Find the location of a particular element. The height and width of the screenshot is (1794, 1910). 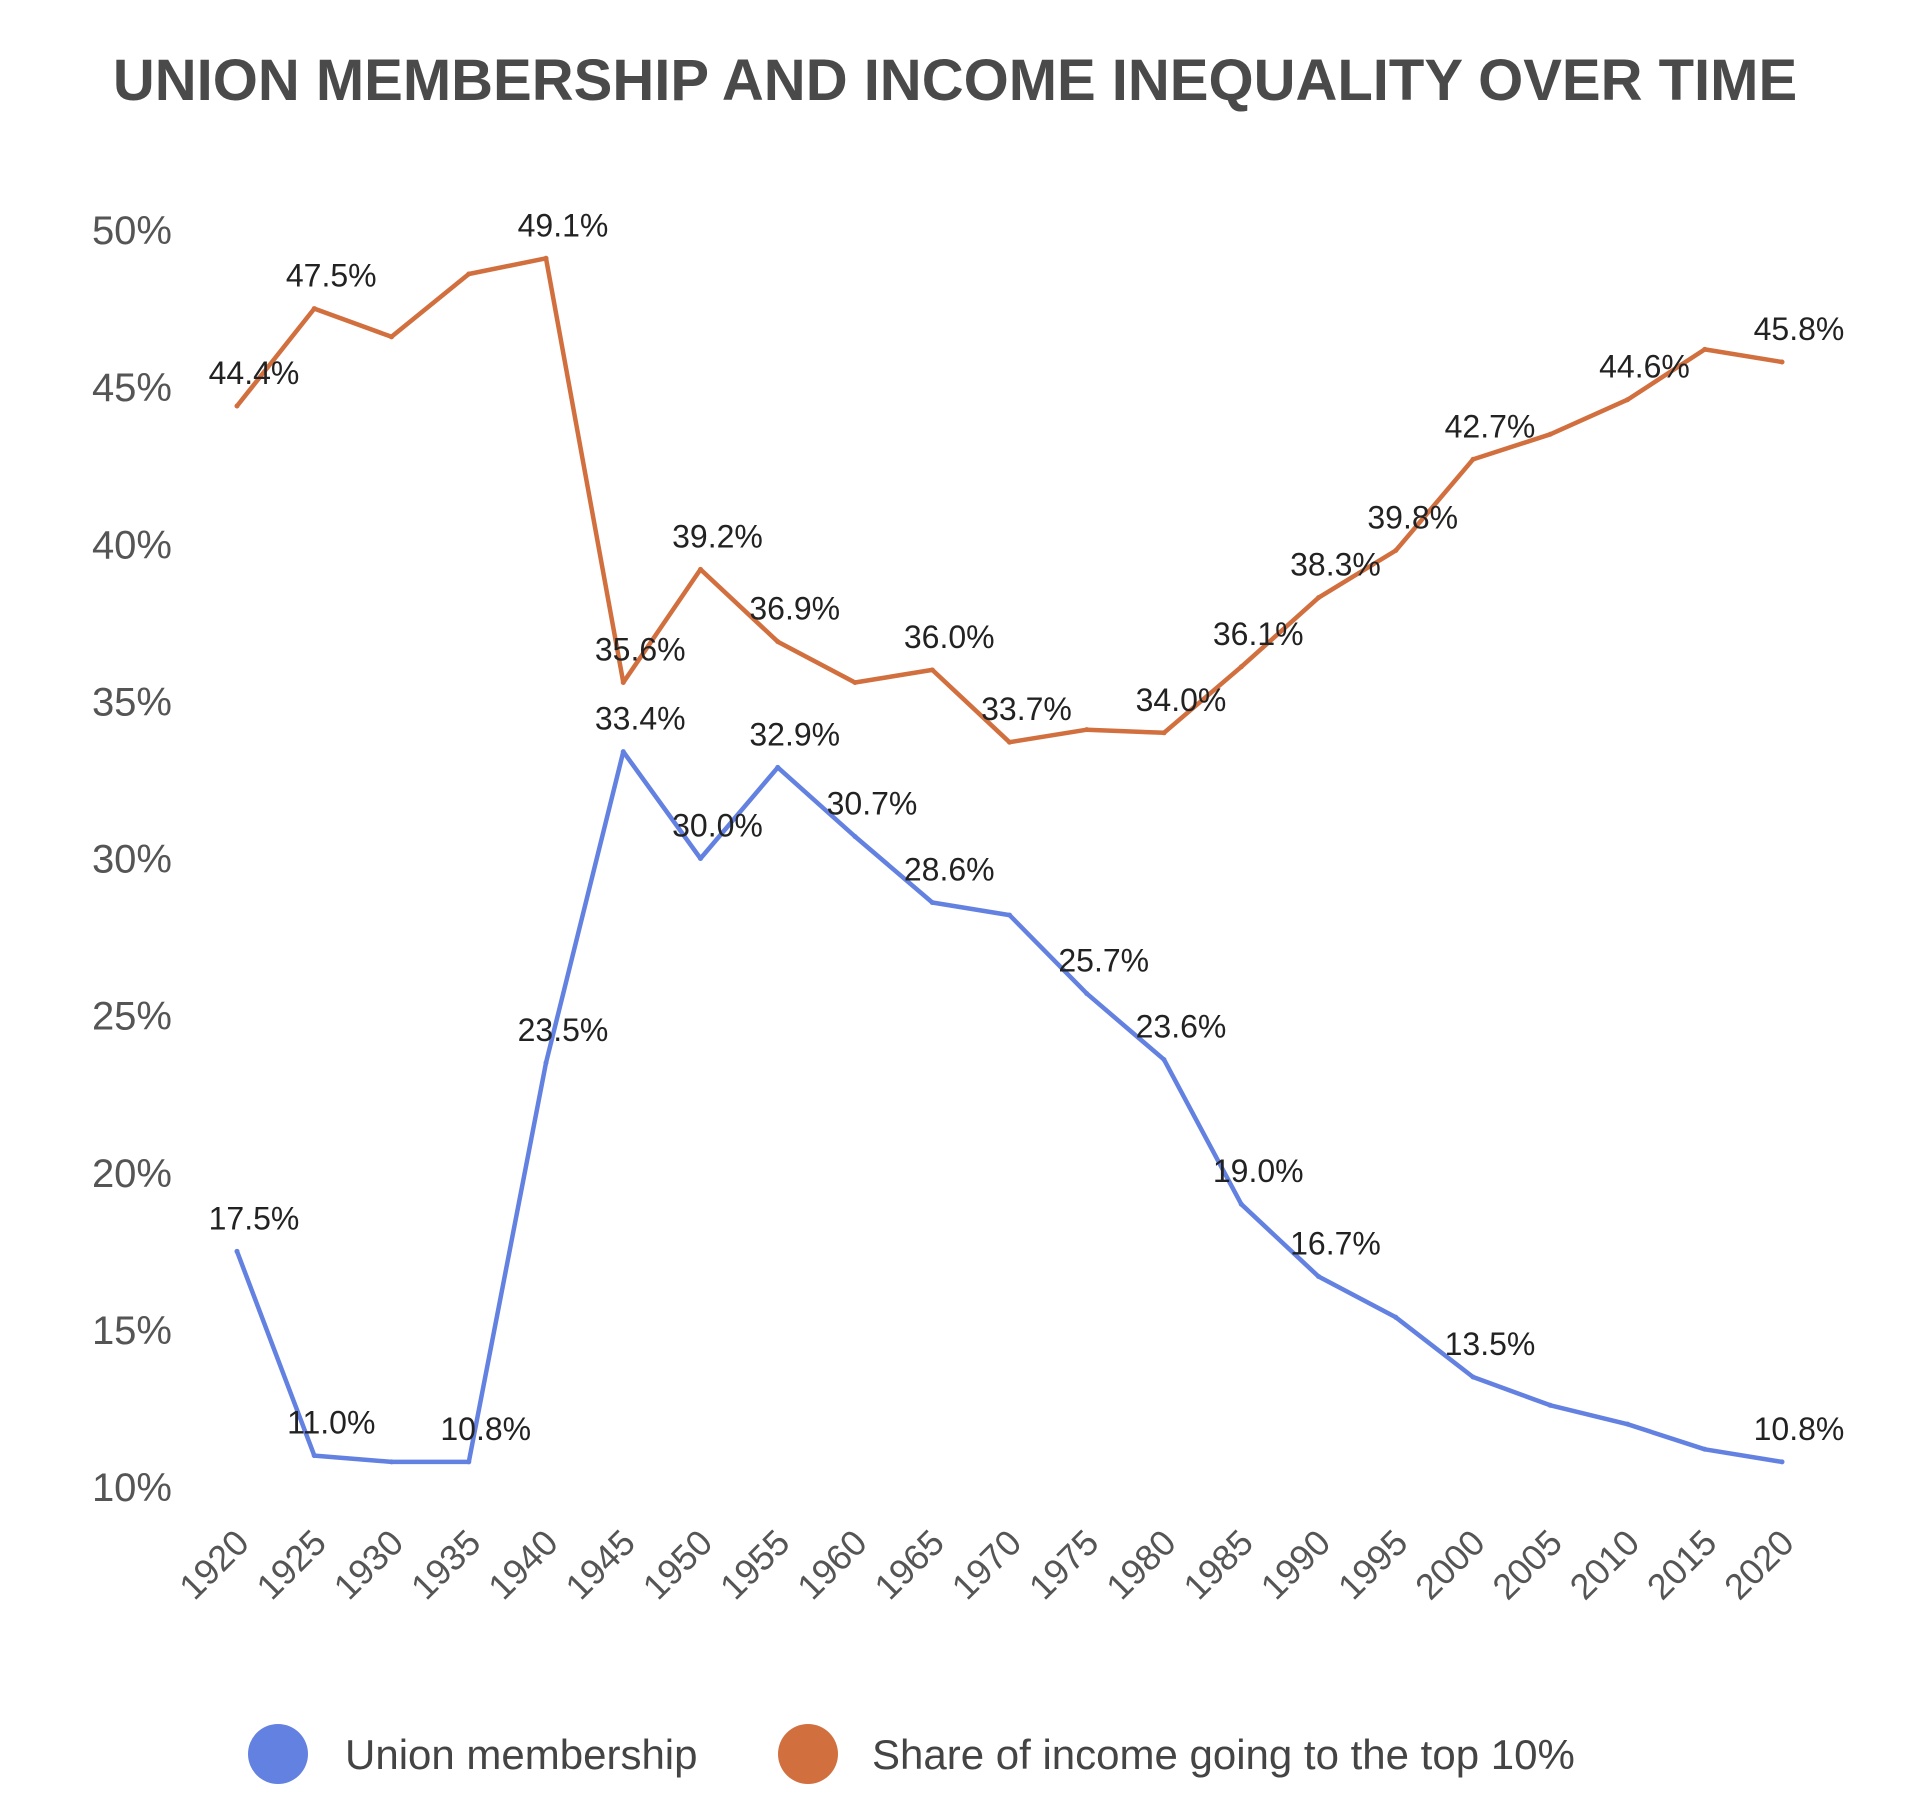

top10-income-share-data-label: 42.7% is located at coordinates (1490, 426).